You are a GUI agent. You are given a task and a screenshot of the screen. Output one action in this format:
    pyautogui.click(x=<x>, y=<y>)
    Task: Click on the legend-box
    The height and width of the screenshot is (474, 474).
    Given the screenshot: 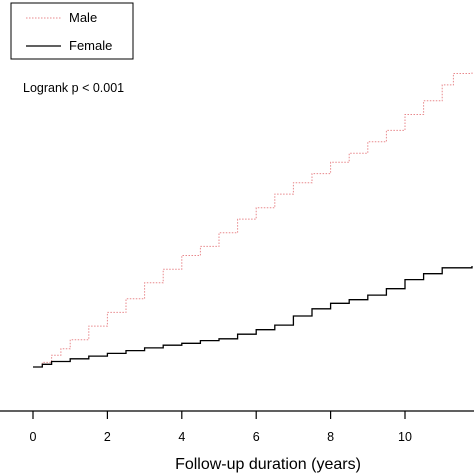 What is the action you would take?
    pyautogui.click(x=72, y=31)
    